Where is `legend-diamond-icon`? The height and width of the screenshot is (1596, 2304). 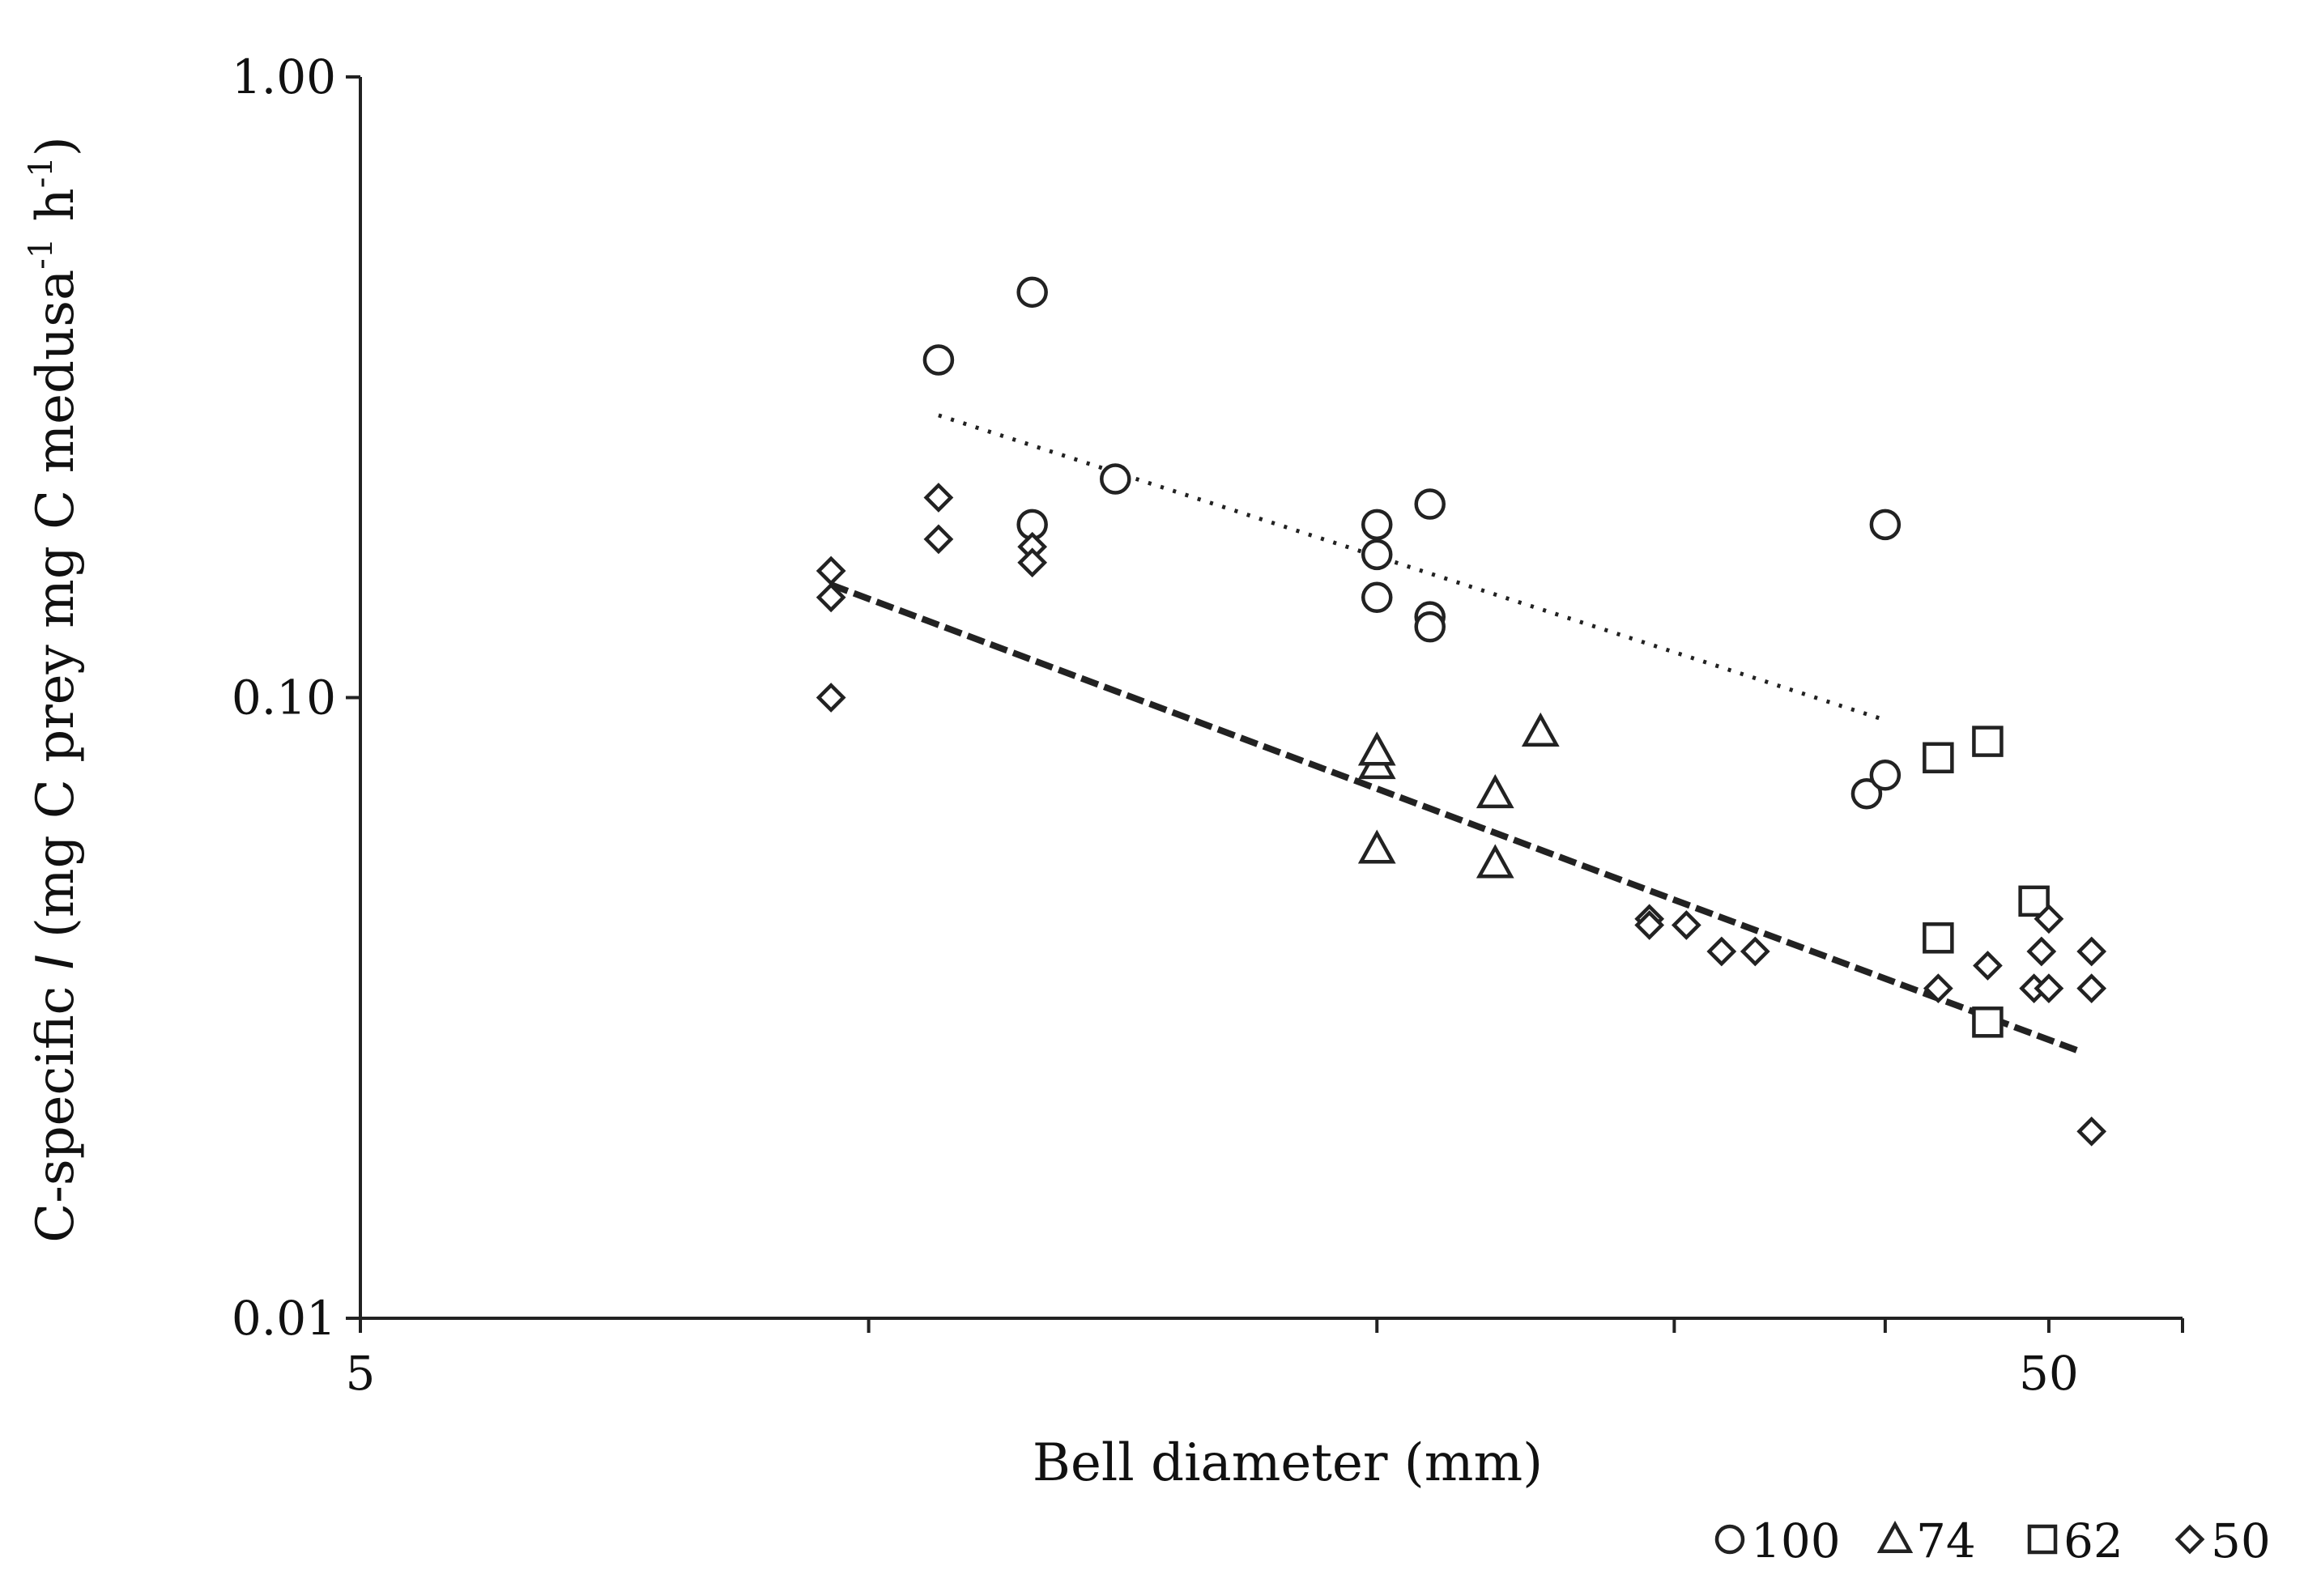 legend-diamond-icon is located at coordinates (2189, 1539).